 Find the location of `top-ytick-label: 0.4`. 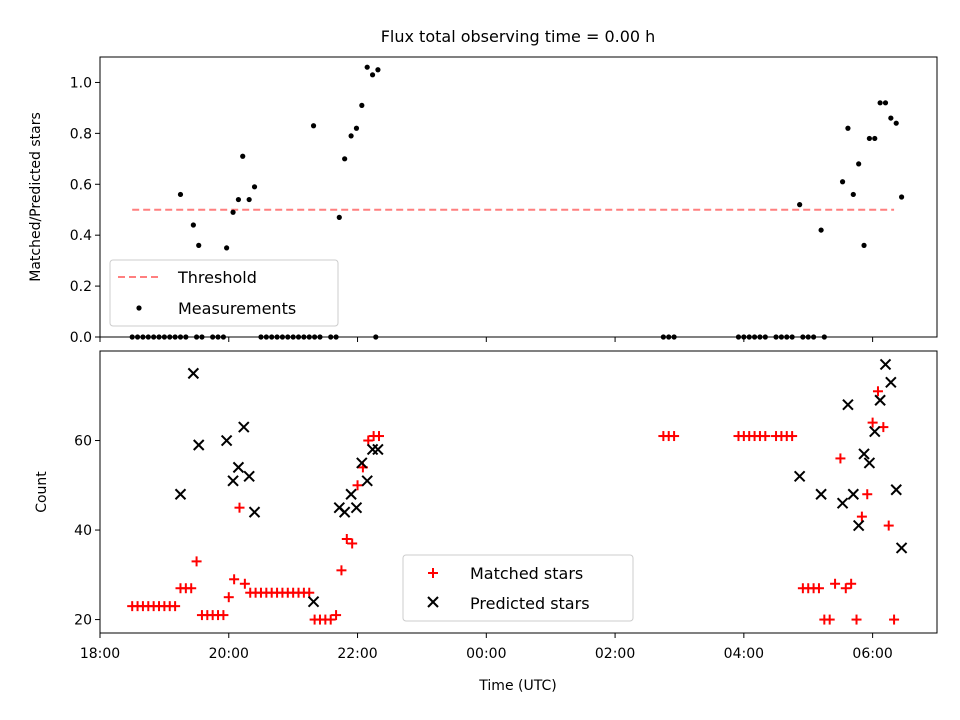

top-ytick-label: 0.4 is located at coordinates (81, 236).